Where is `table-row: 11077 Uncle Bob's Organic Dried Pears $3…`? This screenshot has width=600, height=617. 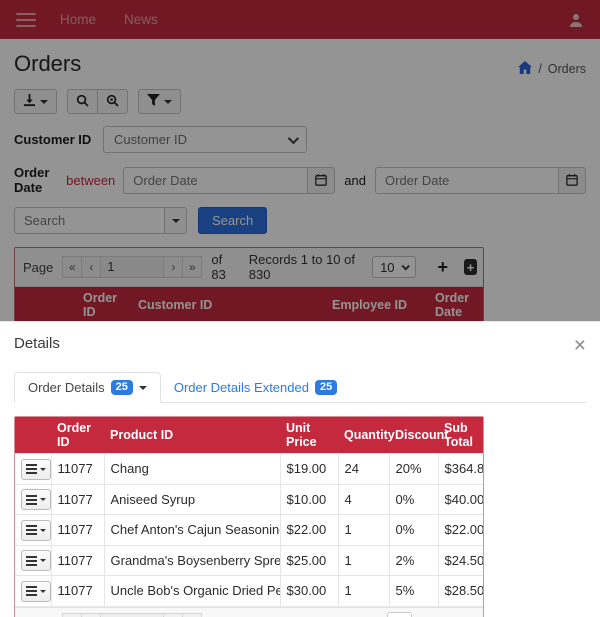
table-row: 11077 Uncle Bob's Organic Dried Pears $3… is located at coordinates (249, 591).